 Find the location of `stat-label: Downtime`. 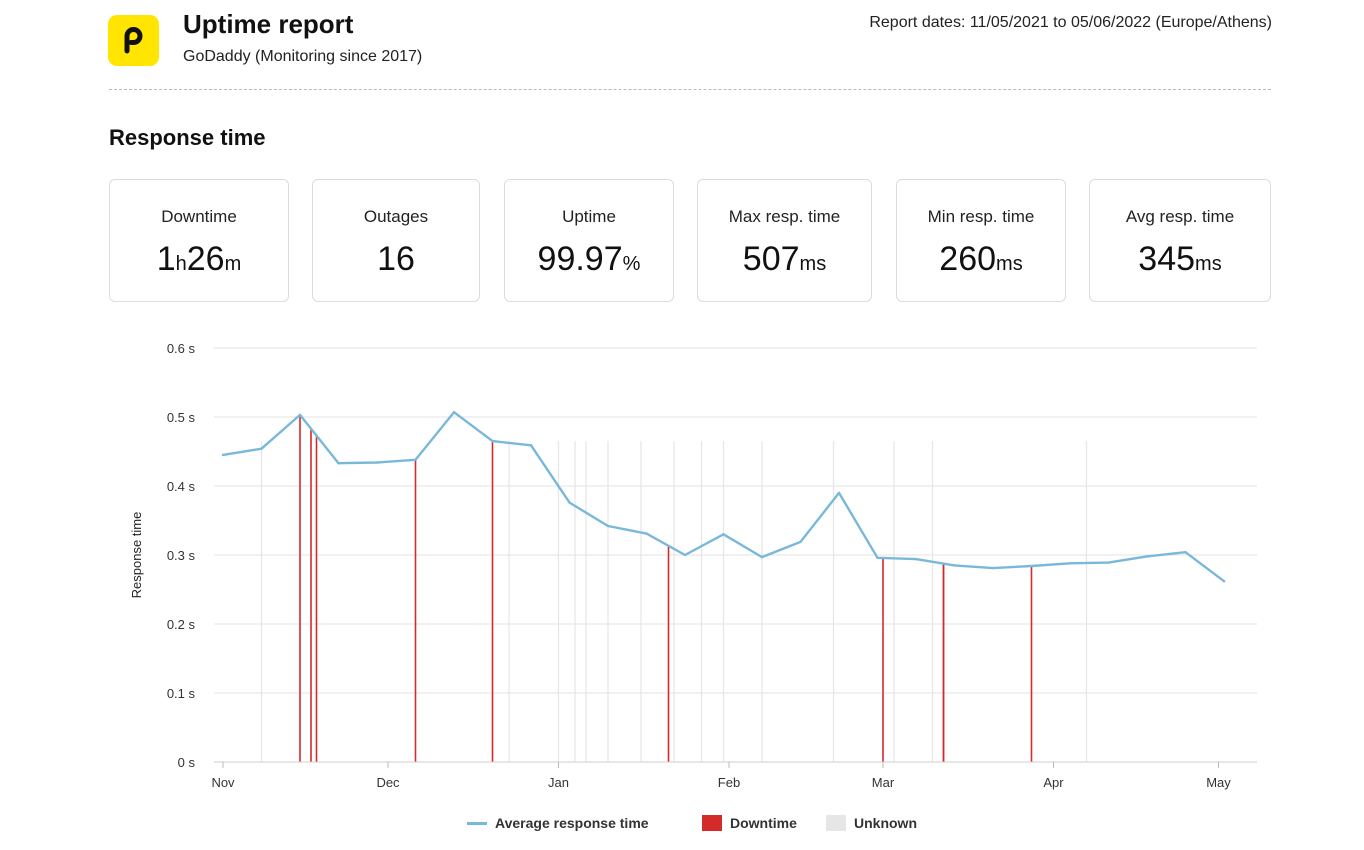

stat-label: Downtime is located at coordinates (199, 216).